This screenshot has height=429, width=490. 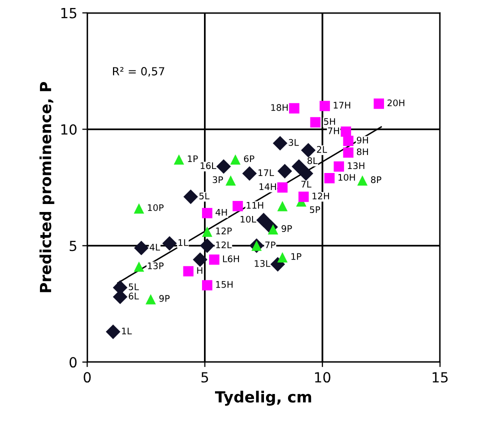 What do you see at coordinates (440, 377) in the screenshot?
I see `x-tick-label: 15` at bounding box center [440, 377].